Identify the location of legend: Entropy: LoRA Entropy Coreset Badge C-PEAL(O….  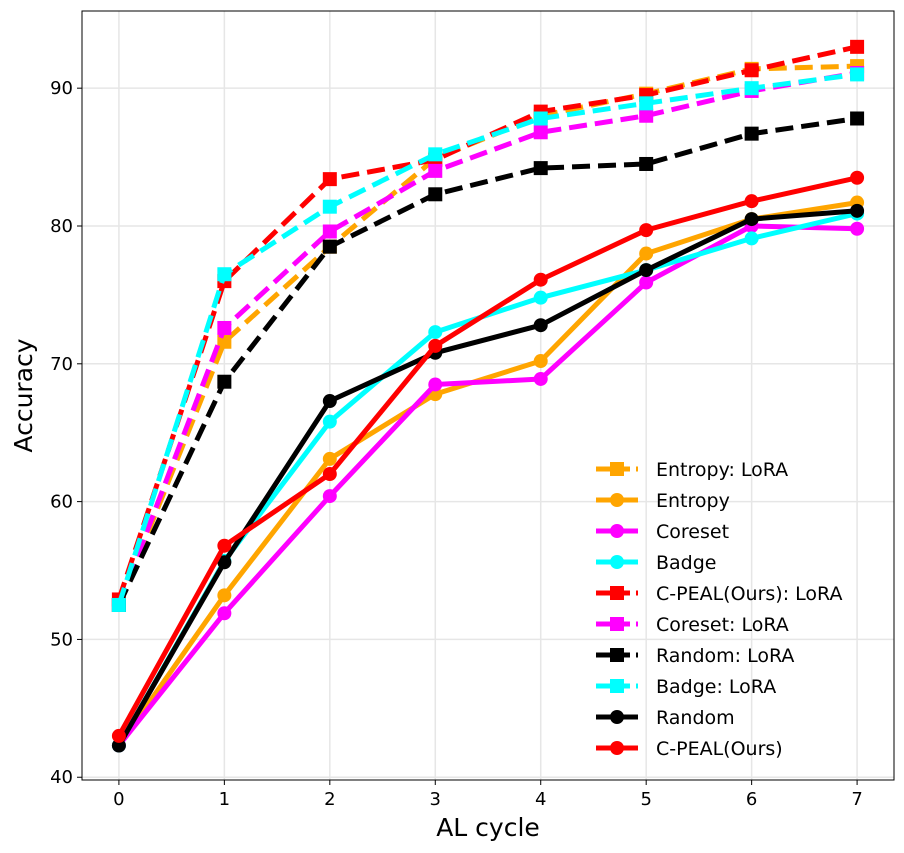
(719, 609).